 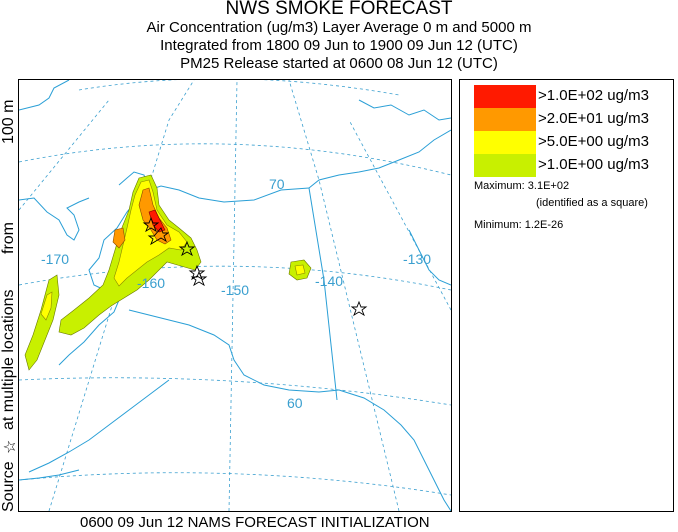 I want to click on grid-label-lon-140: -140, so click(x=329, y=281).